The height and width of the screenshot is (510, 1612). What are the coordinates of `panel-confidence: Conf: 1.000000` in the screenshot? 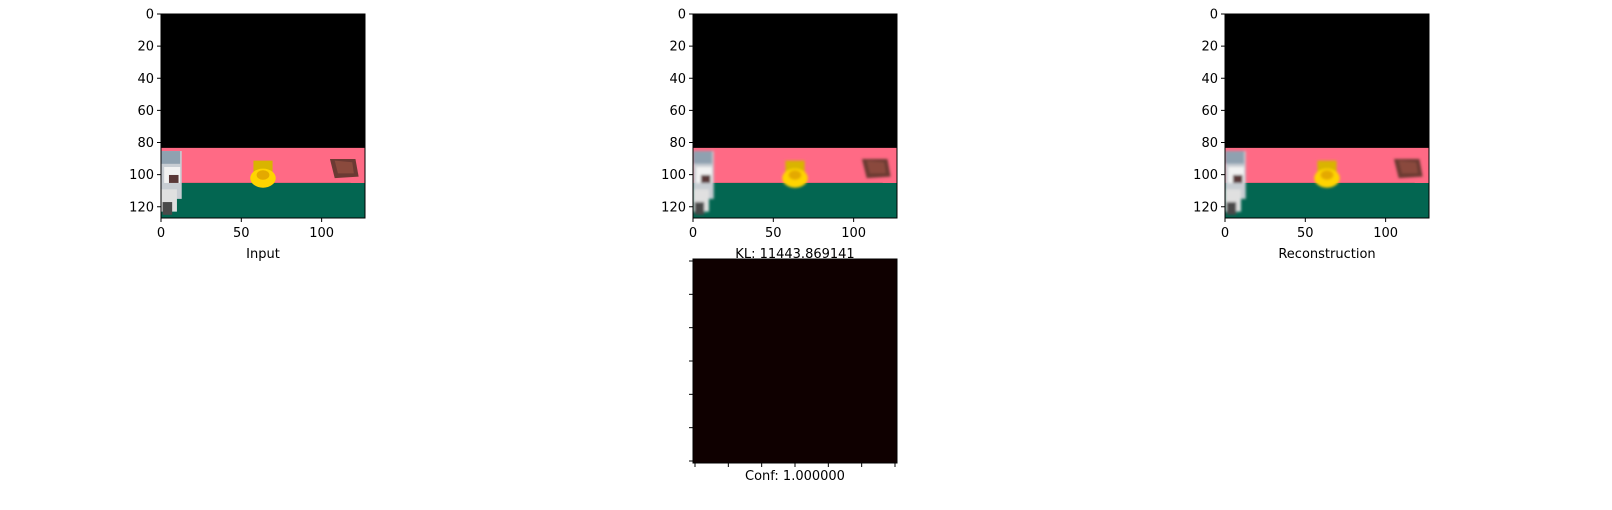 It's located at (793, 371).